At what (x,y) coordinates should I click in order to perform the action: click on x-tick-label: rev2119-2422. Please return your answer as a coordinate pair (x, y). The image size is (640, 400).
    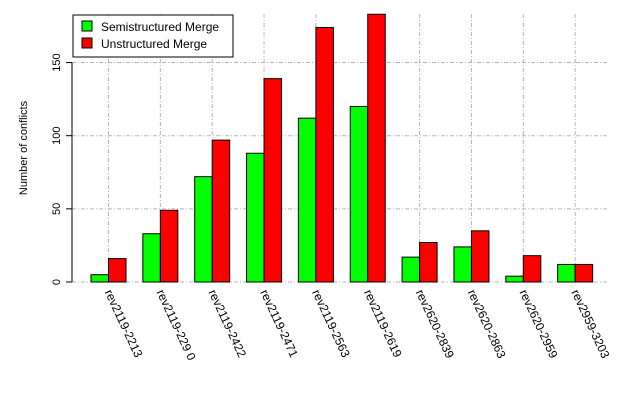
    Looking at the image, I should click on (227, 323).